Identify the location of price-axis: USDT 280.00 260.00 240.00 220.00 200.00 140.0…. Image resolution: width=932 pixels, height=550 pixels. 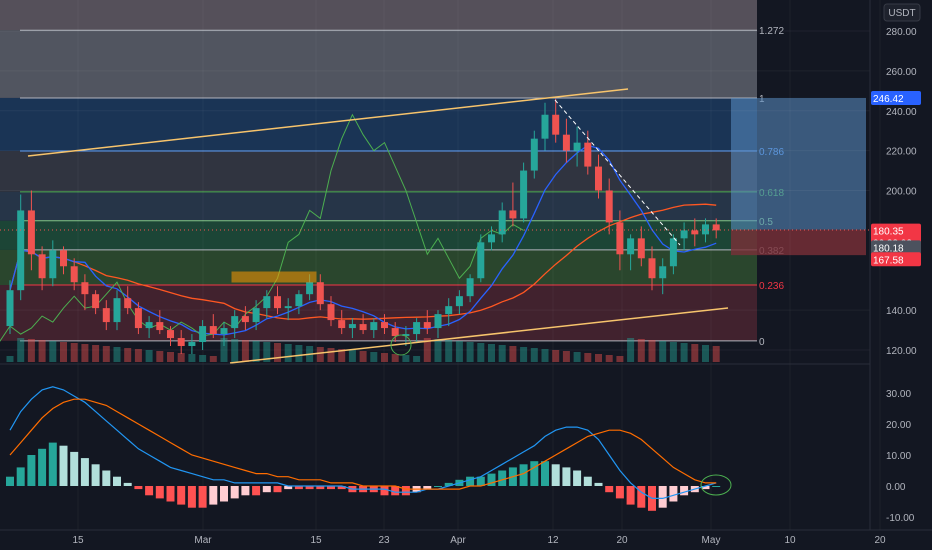
(902, 180).